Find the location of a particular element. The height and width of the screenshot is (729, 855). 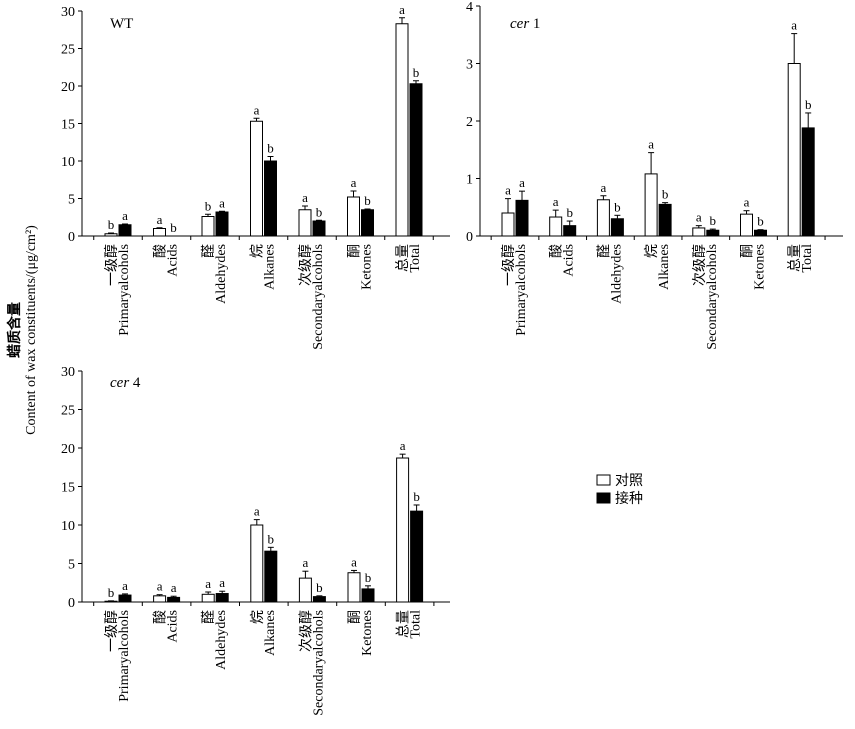

panel-title: WT is located at coordinates (121, 24).